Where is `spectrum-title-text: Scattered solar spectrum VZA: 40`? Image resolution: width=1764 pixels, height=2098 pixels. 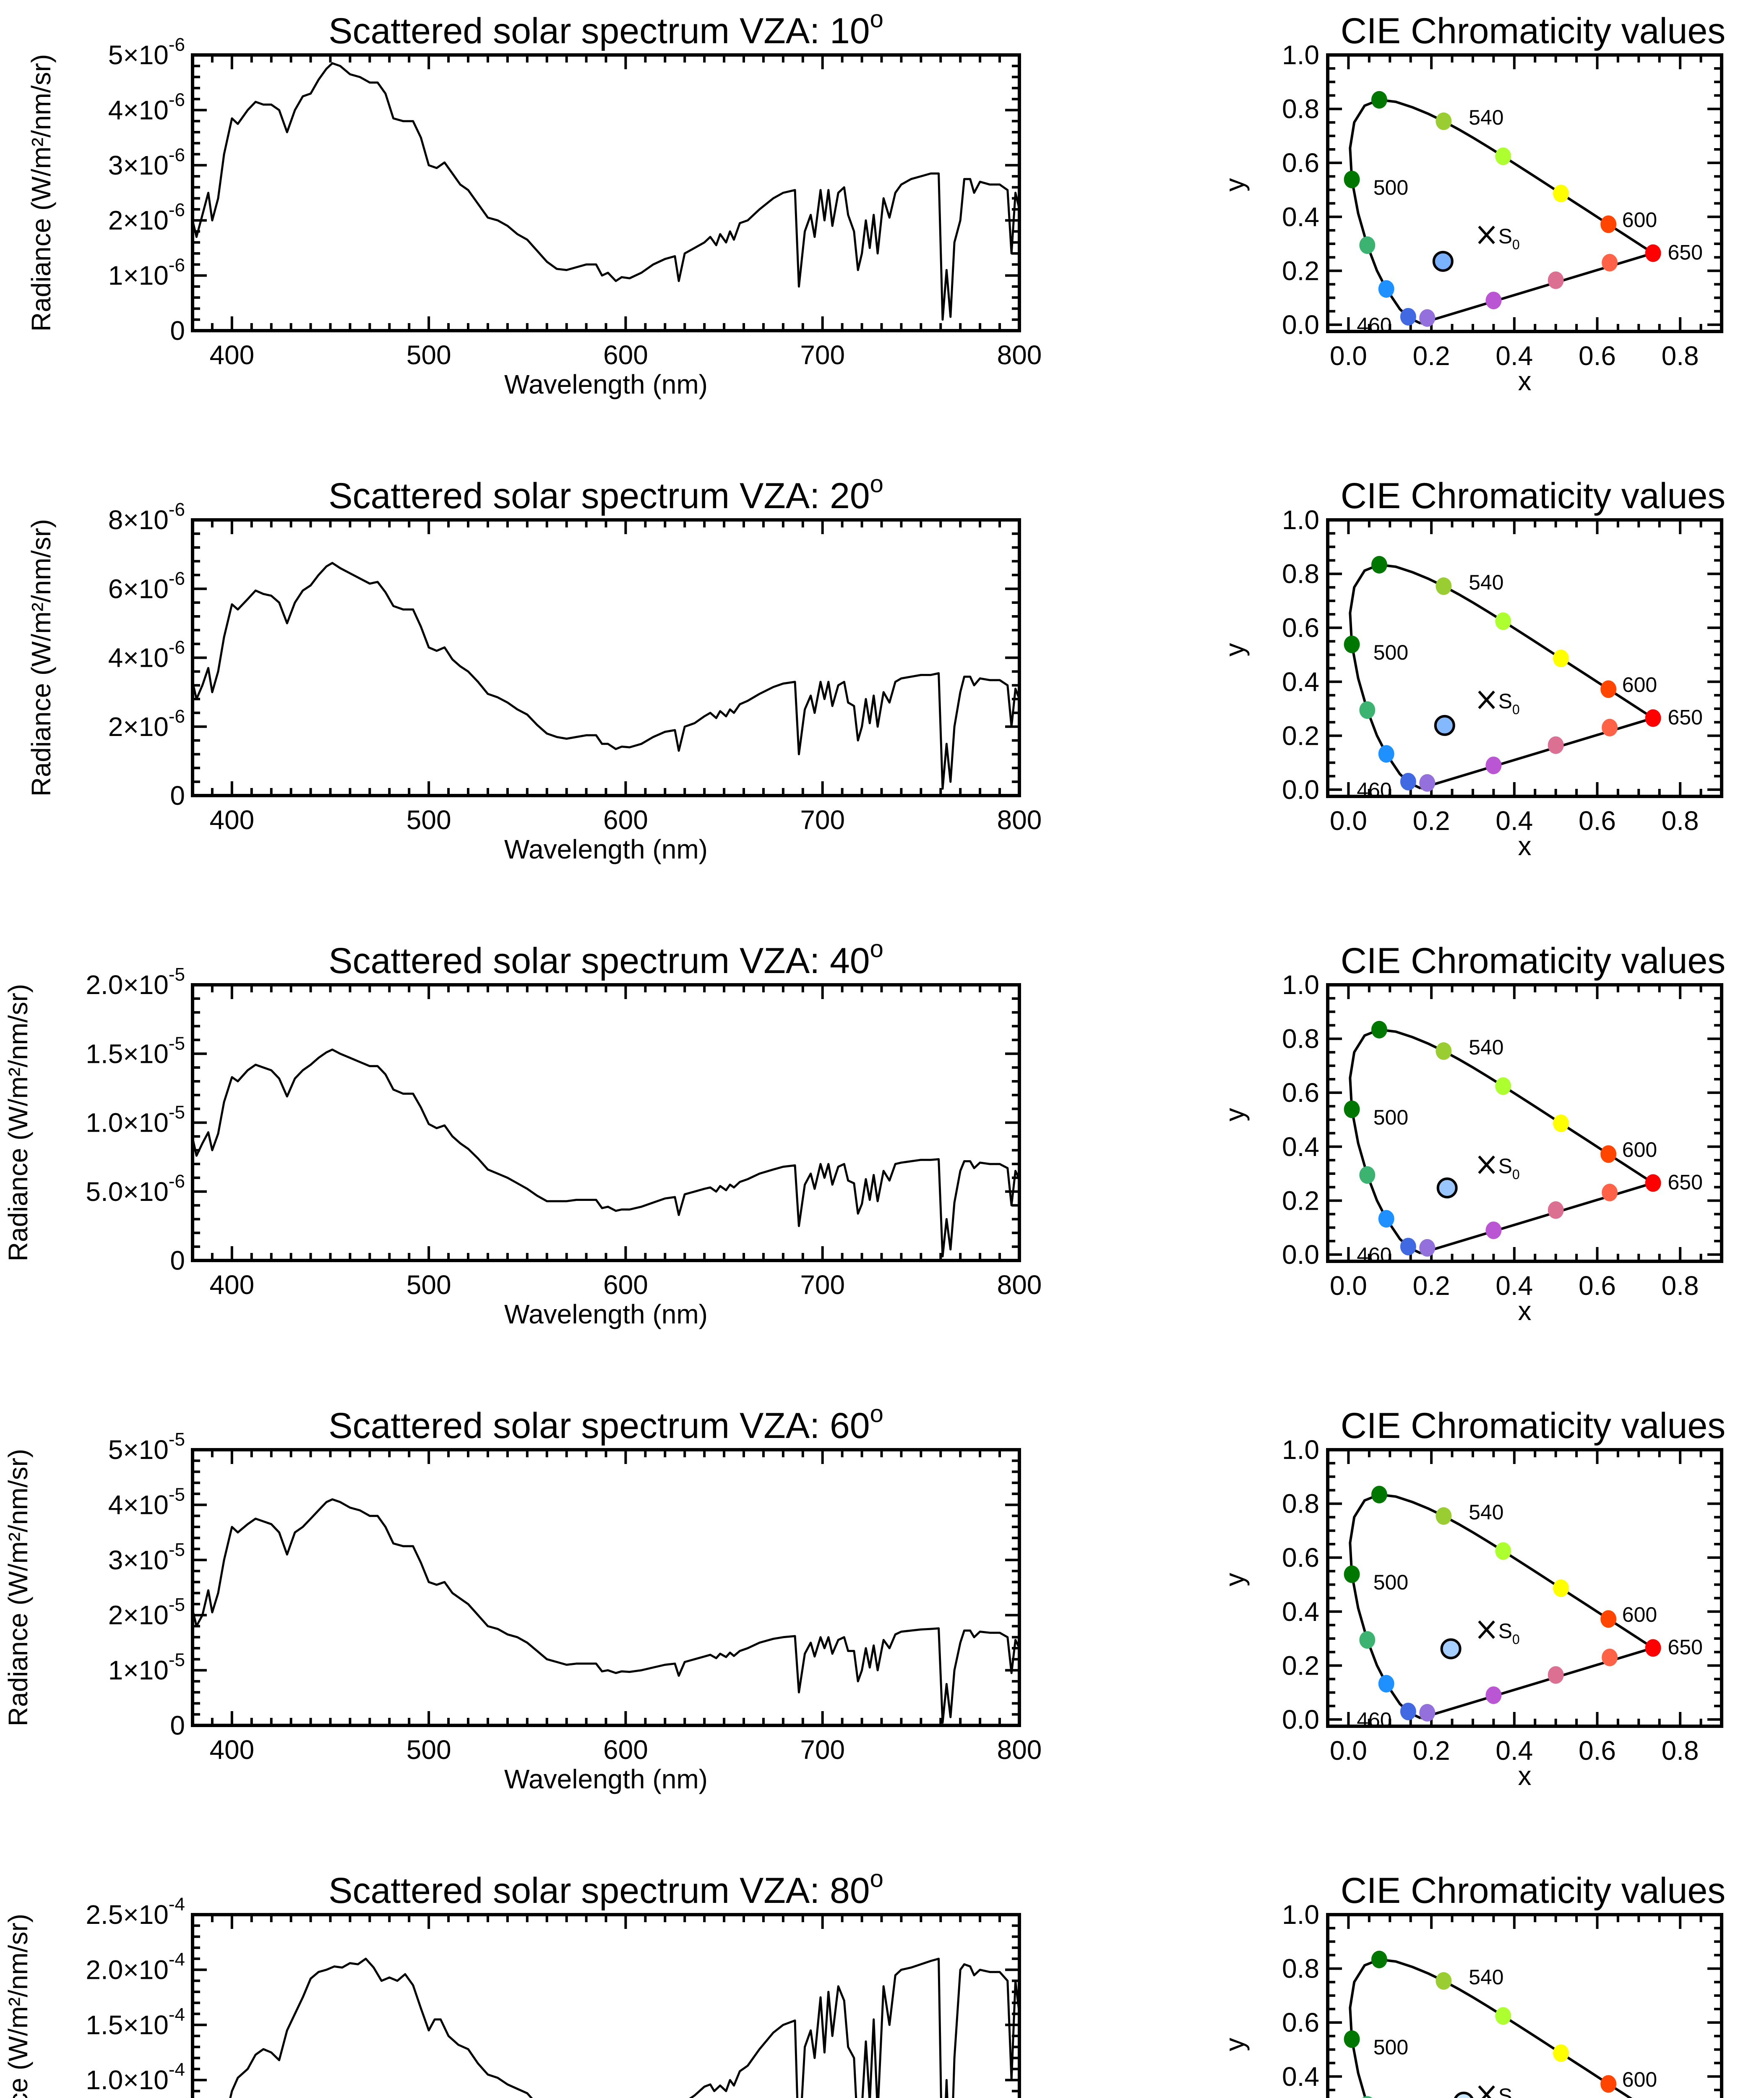
spectrum-title-text: Scattered solar spectrum VZA: 40 is located at coordinates (599, 961).